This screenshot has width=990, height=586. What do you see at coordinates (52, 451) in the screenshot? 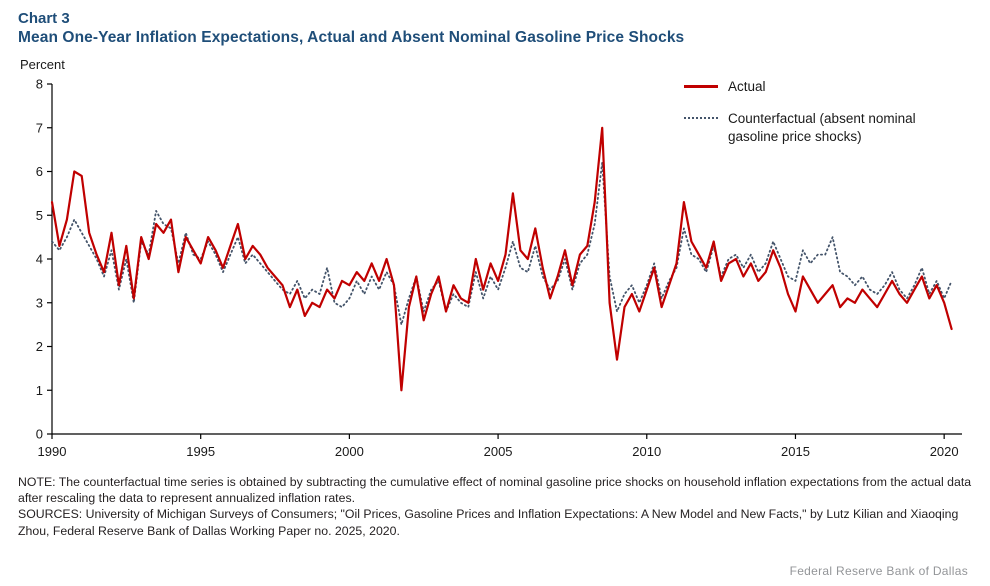
I see `x-tick-label: 1990` at bounding box center [52, 451].